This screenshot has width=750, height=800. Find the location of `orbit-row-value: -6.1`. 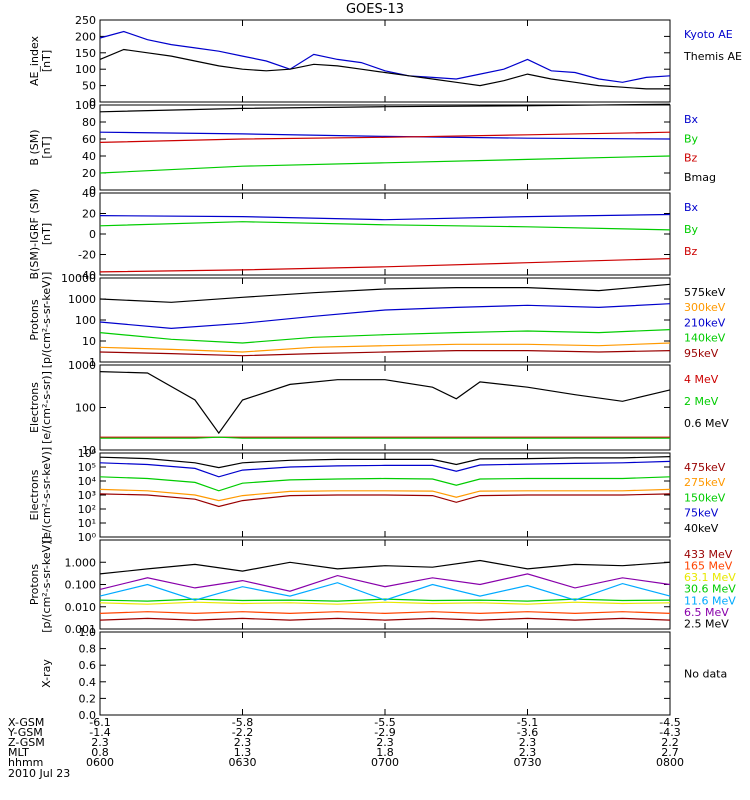

orbit-row-value: -6.1 is located at coordinates (99, 722).